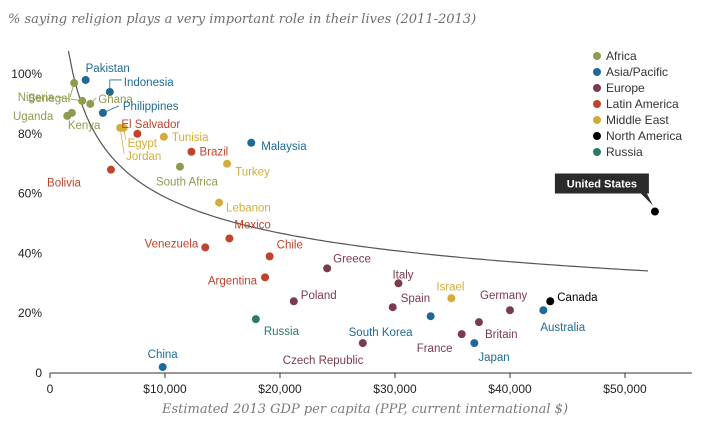 The width and height of the screenshot is (706, 433). I want to click on point-south-africa, so click(179, 166).